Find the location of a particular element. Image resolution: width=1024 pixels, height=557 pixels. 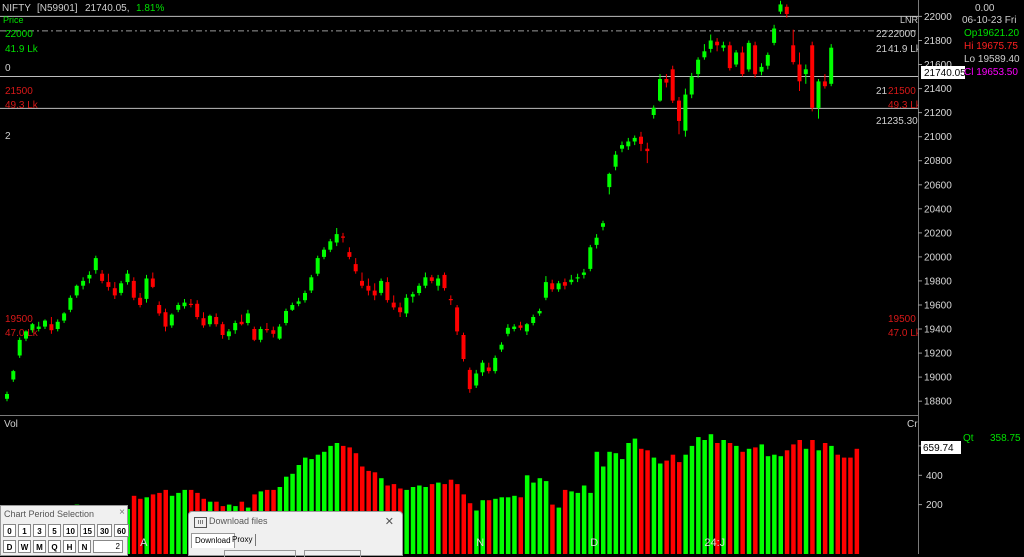

tab-proxy: Proxy is located at coordinates (242, 539).